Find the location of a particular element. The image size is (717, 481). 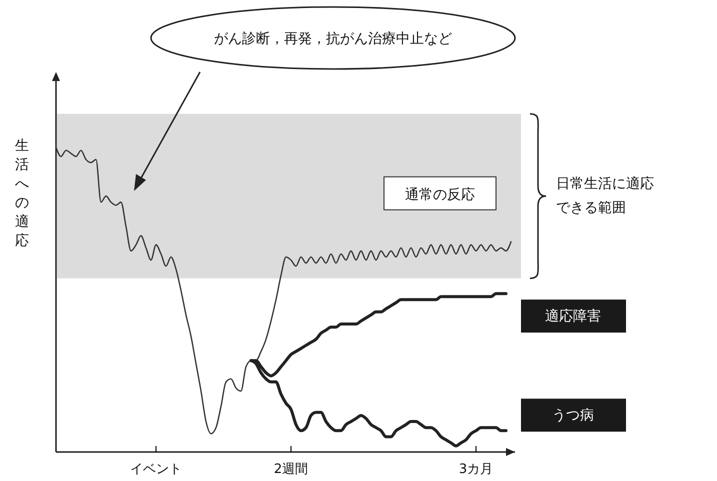

text: うつ病 is located at coordinates (573, 416).